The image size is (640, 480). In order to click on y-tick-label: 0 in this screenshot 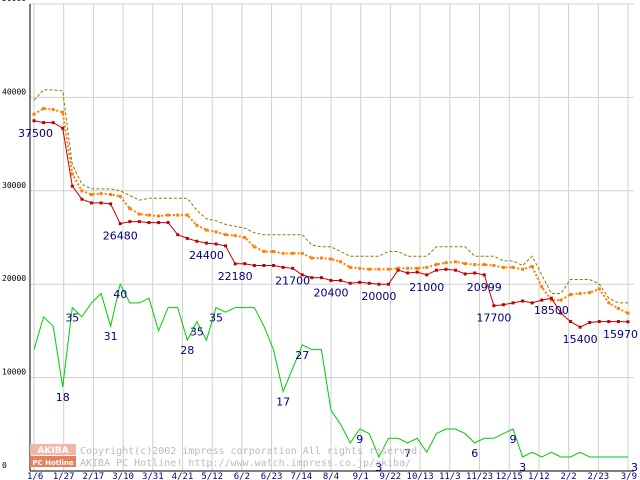, I will do `click(4, 465)`.